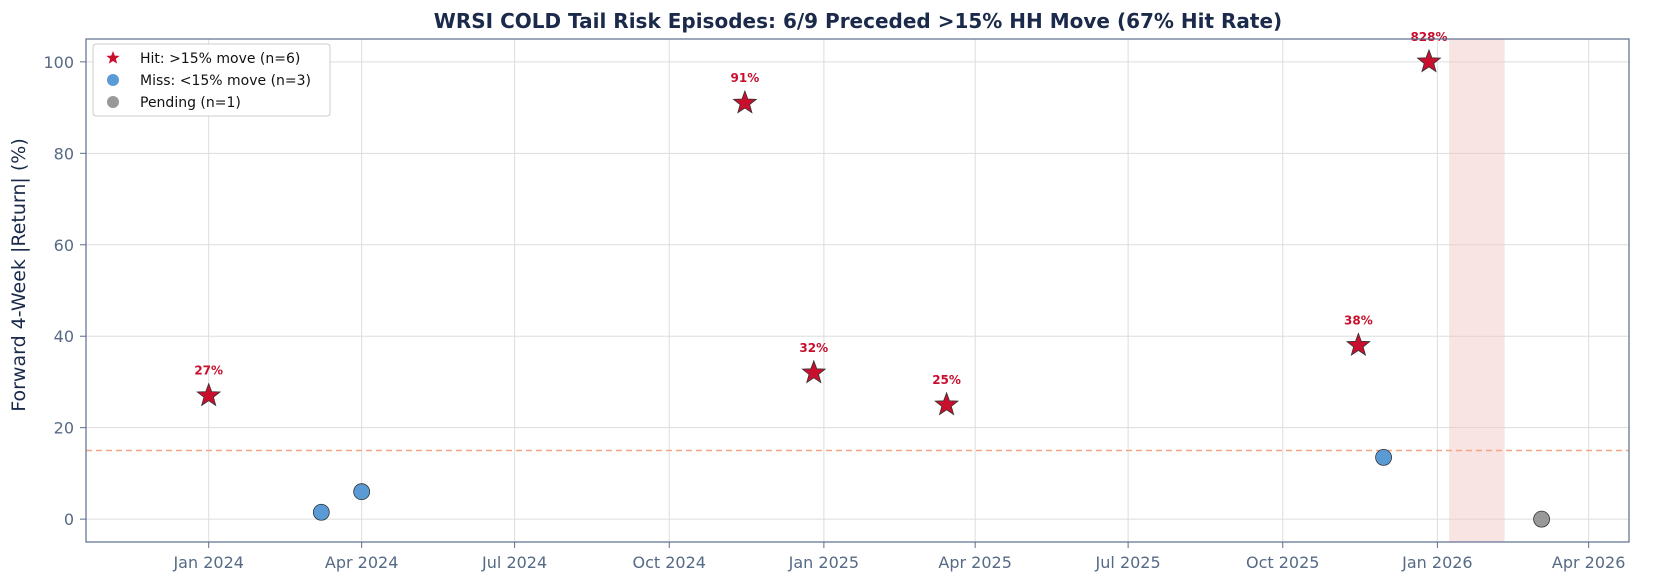  I want to click on x-tick-label: Apr 2026, so click(1588, 562).